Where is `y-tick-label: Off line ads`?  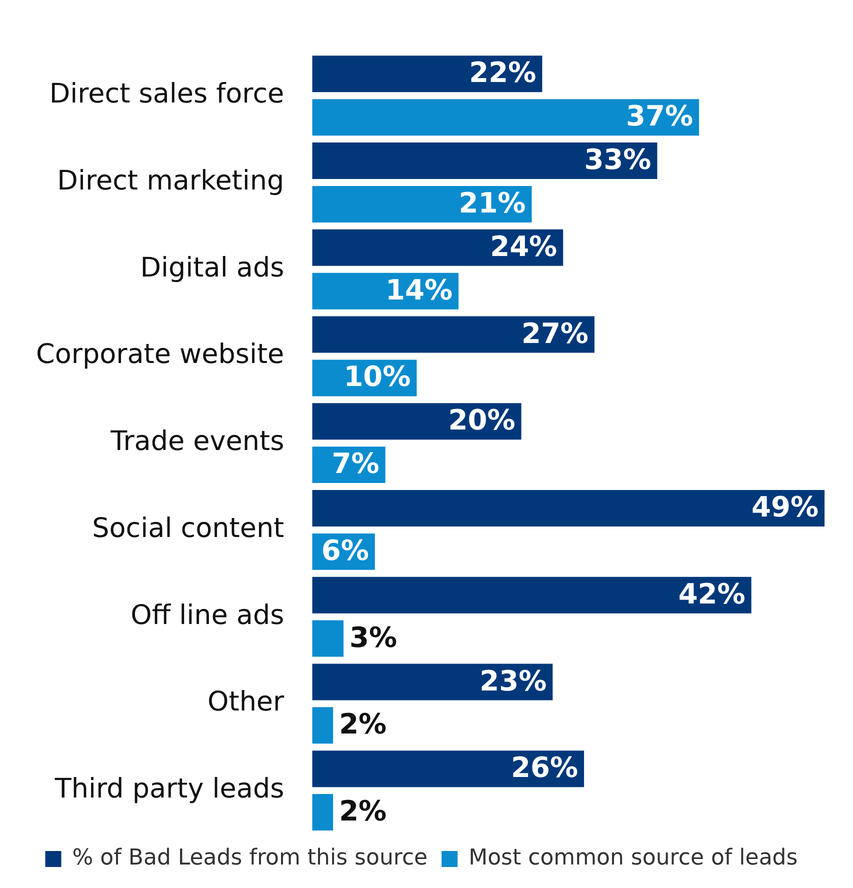 y-tick-label: Off line ads is located at coordinates (207, 615).